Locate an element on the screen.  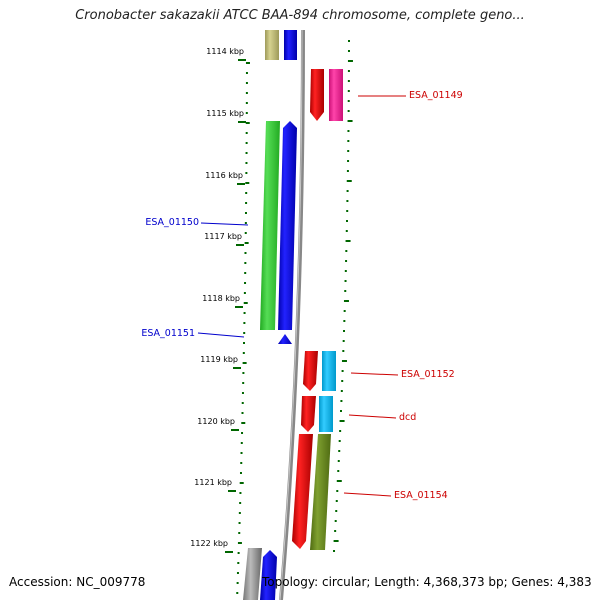
label-ESA_01152: ESA_01152 is located at coordinates (428, 374).